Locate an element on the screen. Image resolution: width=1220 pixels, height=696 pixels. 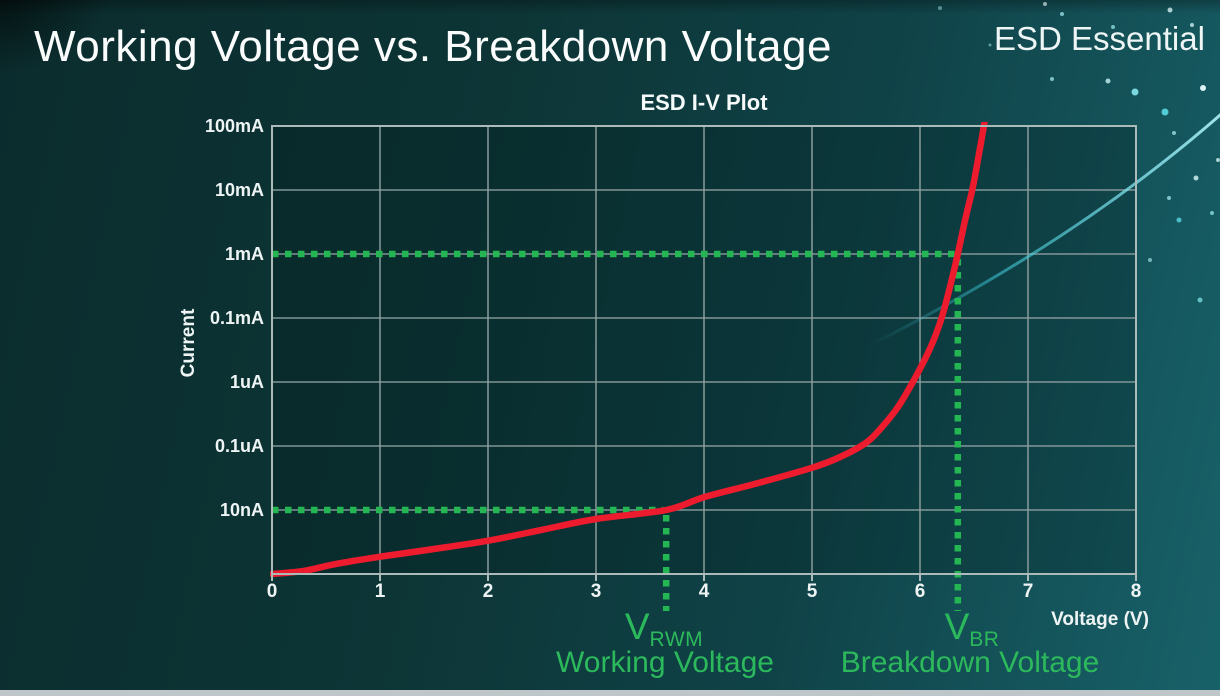
vrwm-symbol-subscript: RWM is located at coordinates (676, 639).